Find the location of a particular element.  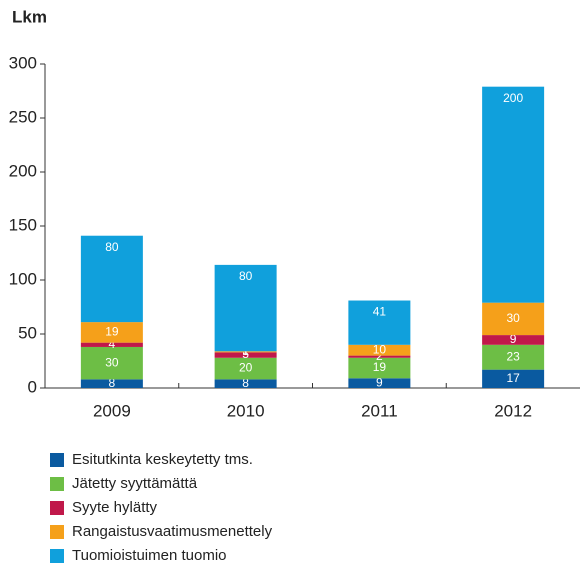

y-tick-label: 200 is located at coordinates (23, 170).